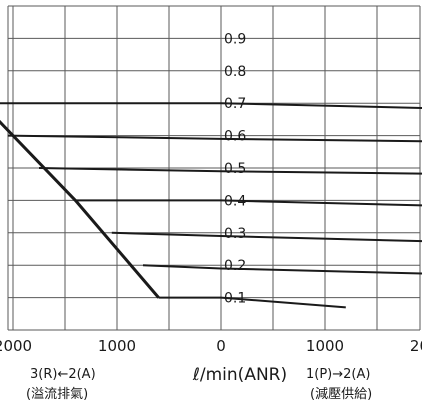  What do you see at coordinates (235, 201) in the screenshot?
I see `y-tick-label: 0.4` at bounding box center [235, 201].